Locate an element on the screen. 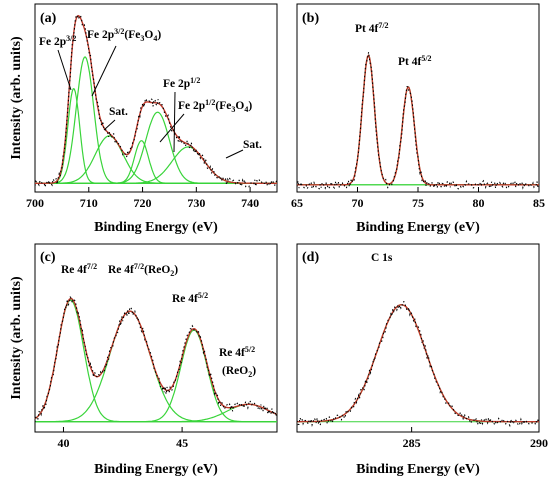  panel-c-plot is located at coordinates (156, 359).